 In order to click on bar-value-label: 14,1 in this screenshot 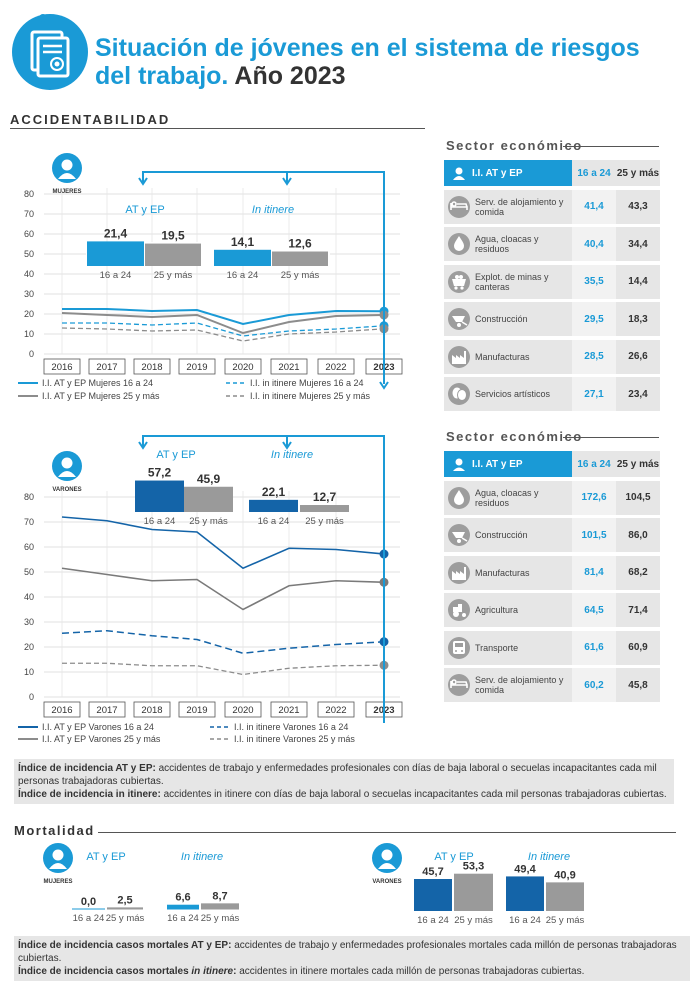, I will do `click(243, 242)`.